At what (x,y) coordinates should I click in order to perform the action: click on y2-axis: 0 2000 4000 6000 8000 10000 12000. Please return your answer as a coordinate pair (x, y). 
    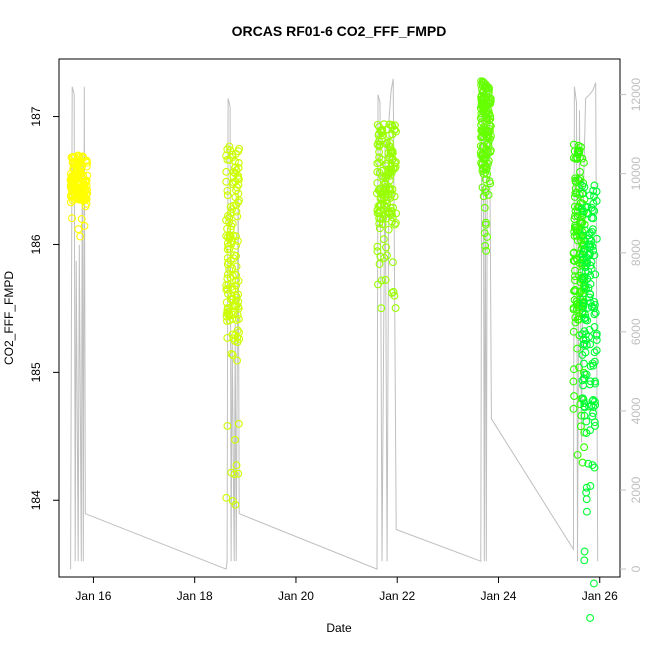
    Looking at the image, I should click on (631, 325).